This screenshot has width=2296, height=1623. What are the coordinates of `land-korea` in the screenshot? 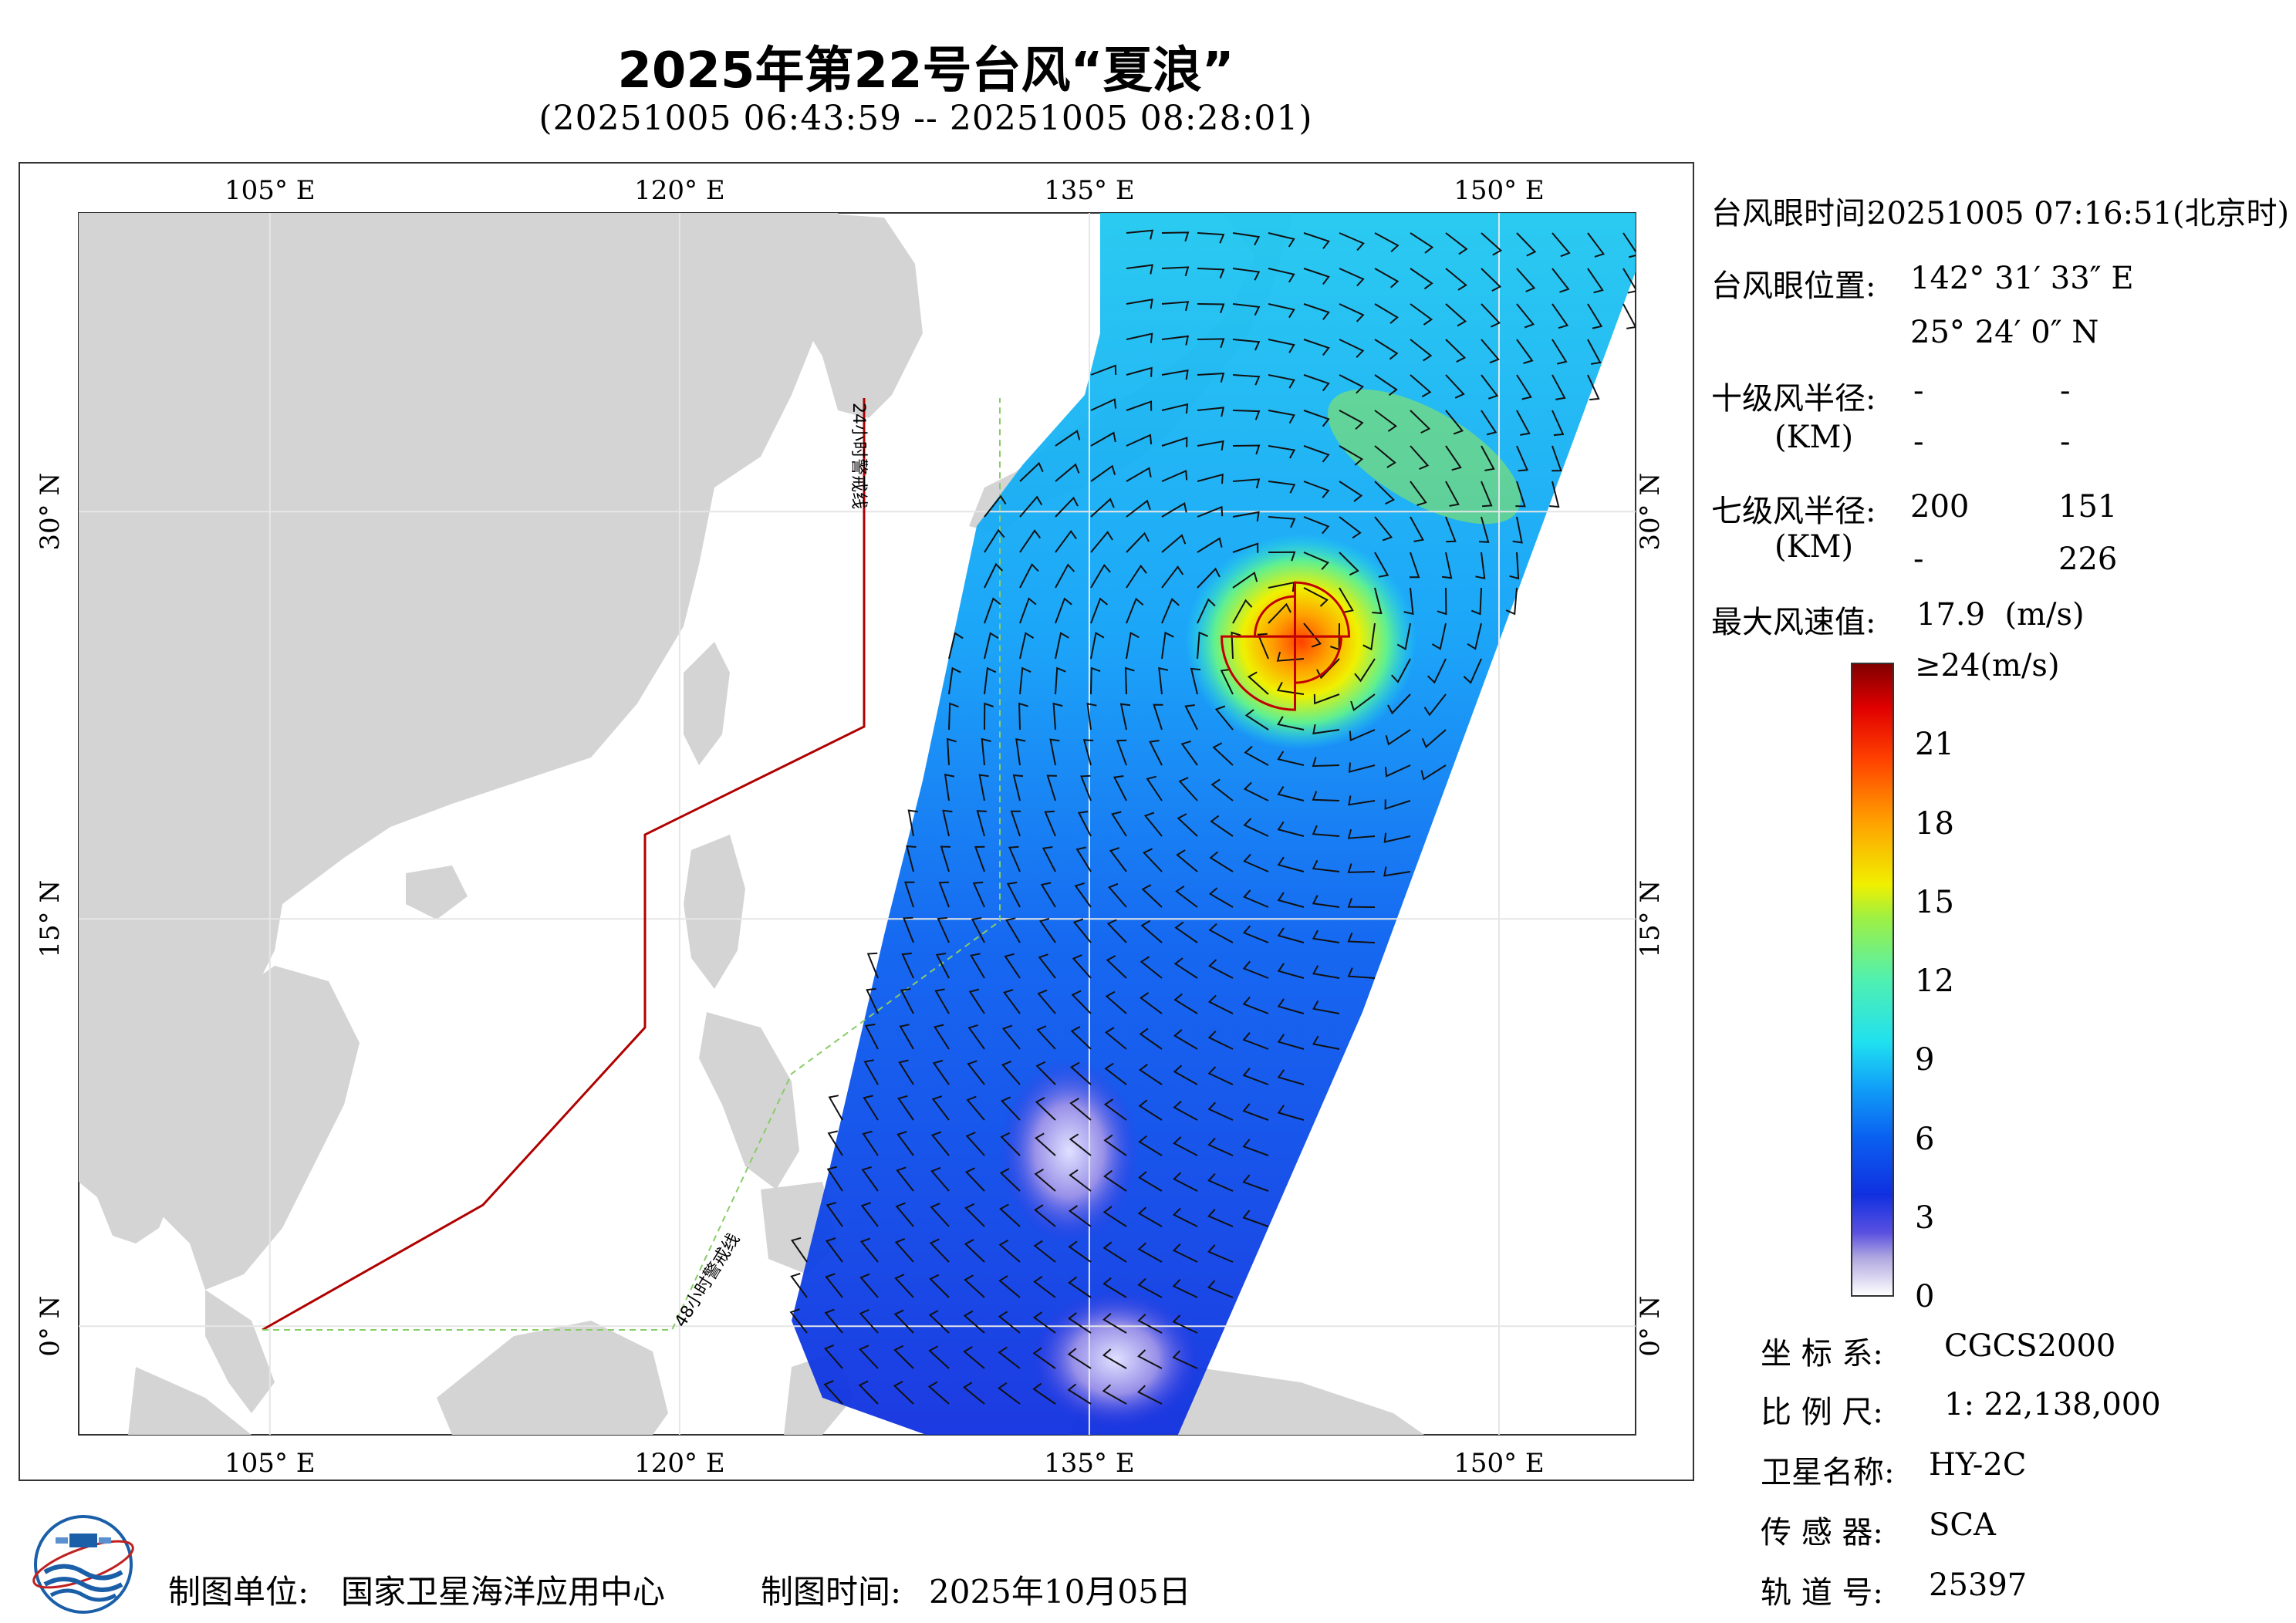 It's located at (857, 315).